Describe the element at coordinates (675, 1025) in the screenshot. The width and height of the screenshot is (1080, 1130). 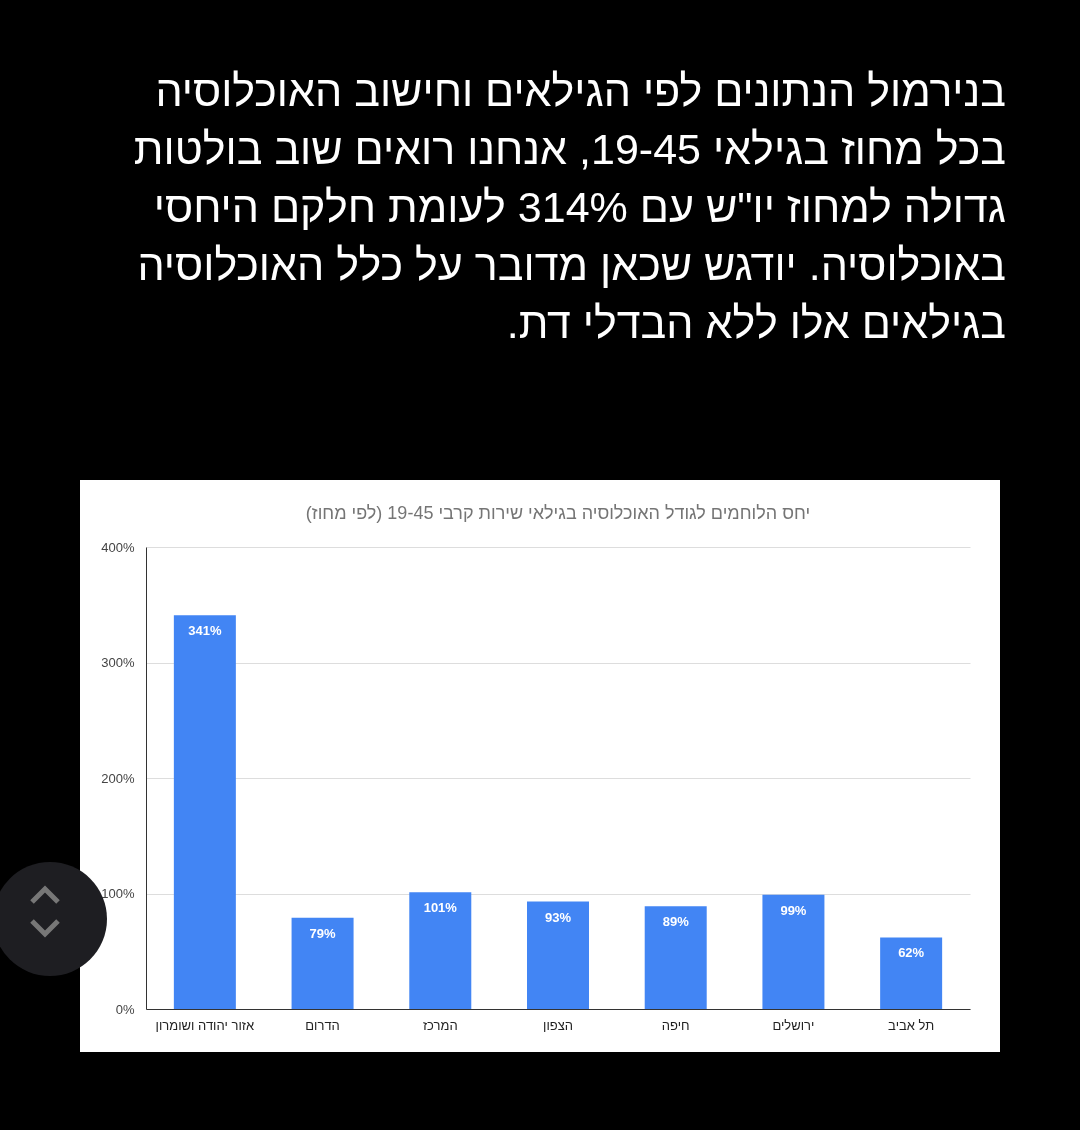
I see `x-tick-label: חיפה` at that location.